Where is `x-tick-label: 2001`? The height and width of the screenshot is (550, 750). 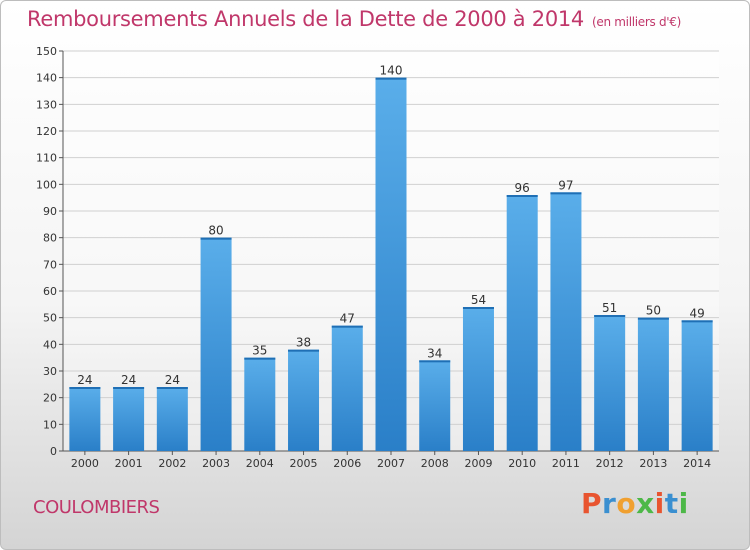 x-tick-label: 2001 is located at coordinates (129, 463).